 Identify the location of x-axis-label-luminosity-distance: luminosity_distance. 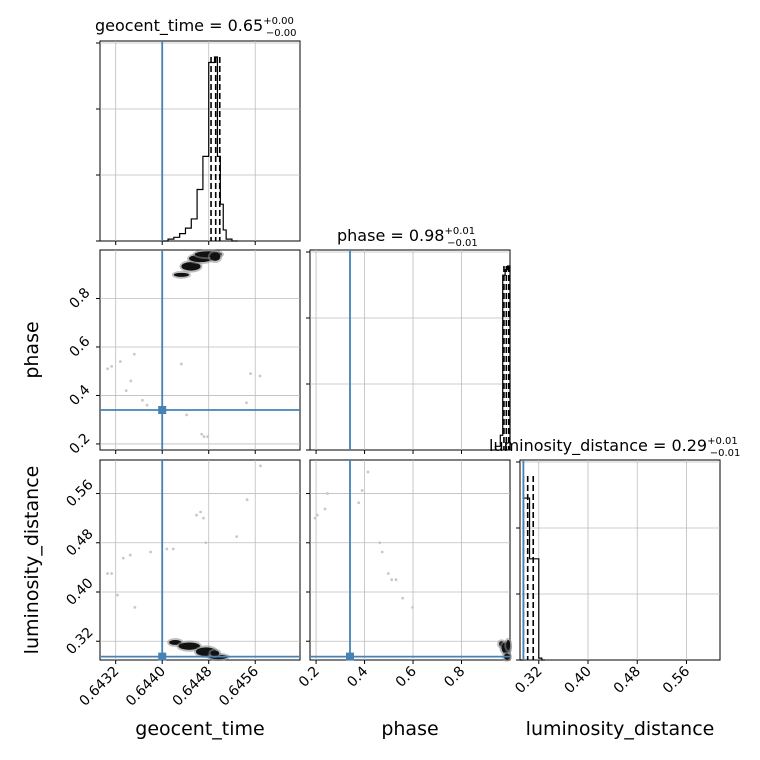
(620, 729).